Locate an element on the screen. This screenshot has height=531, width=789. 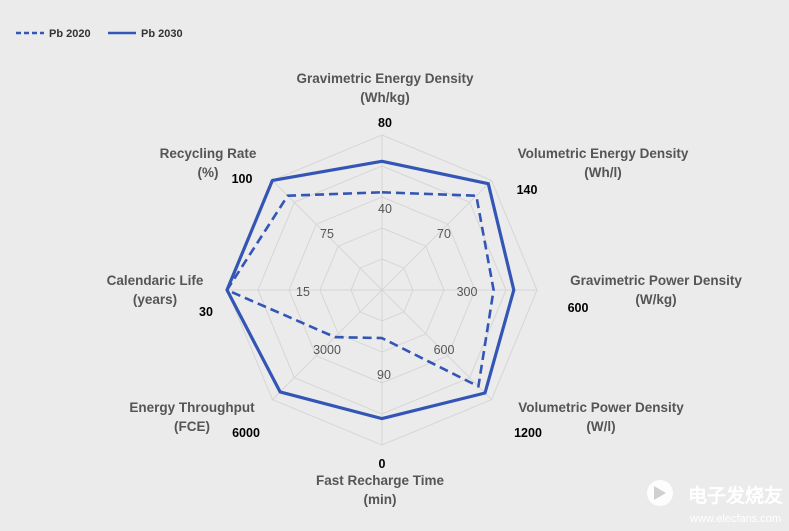
legend: Pb 2020 Pb 2030 is located at coordinates (99, 34).